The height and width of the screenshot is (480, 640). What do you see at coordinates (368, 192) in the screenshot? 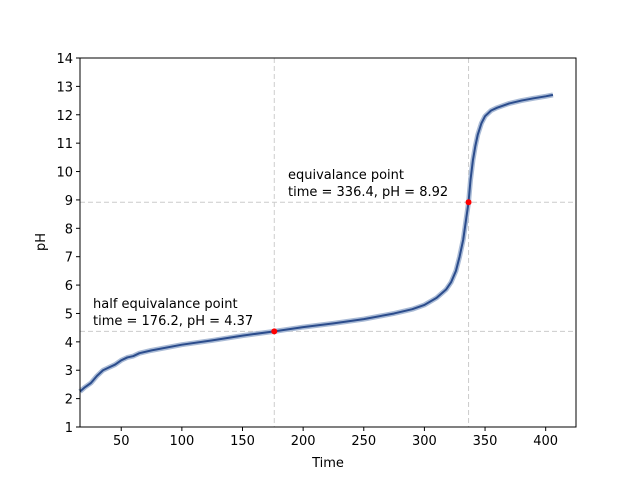
I see `annotation: time = 336.4, pH = 8.92` at bounding box center [368, 192].